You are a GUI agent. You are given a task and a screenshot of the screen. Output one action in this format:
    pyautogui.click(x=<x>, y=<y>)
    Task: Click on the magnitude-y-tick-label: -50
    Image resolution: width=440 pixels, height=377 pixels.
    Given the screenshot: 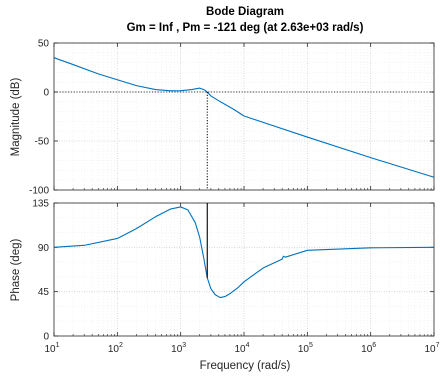 What is the action you would take?
    pyautogui.click(x=42, y=142)
    